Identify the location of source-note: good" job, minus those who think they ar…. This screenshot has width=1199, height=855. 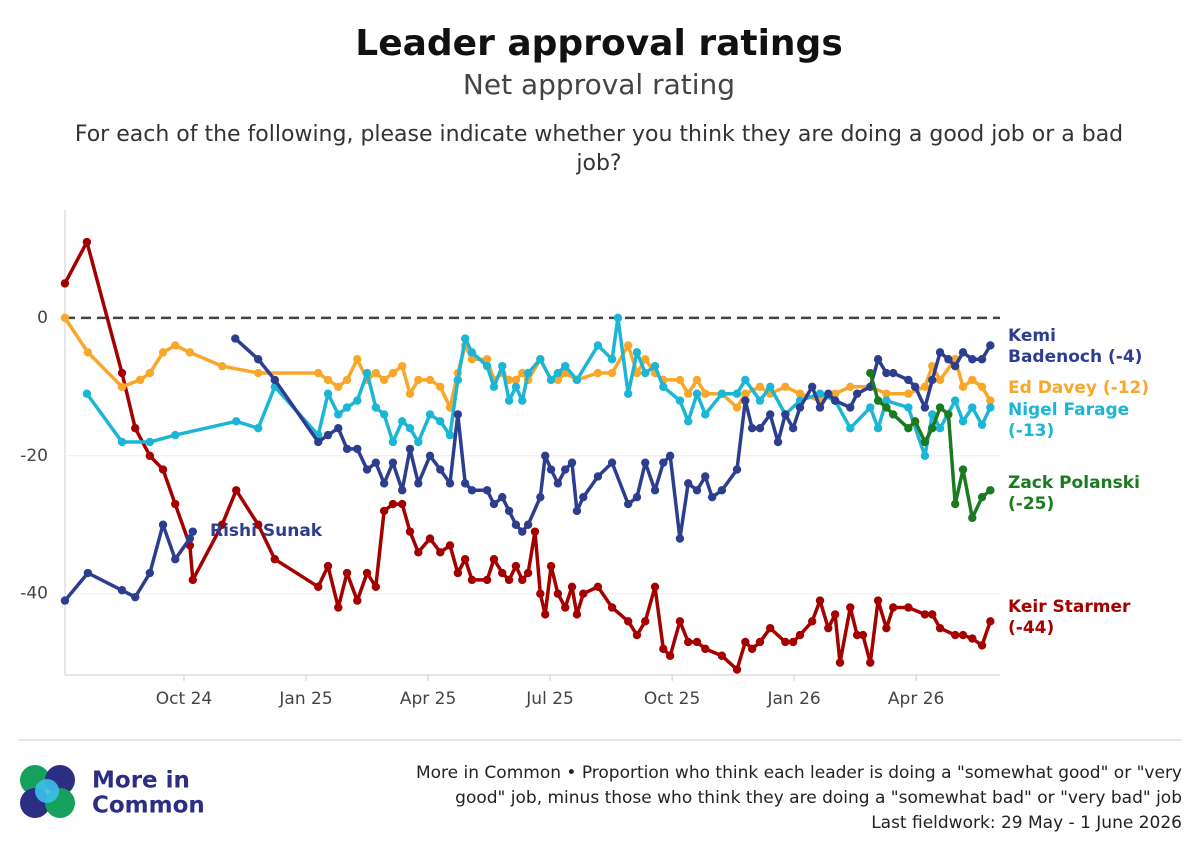
(818, 798).